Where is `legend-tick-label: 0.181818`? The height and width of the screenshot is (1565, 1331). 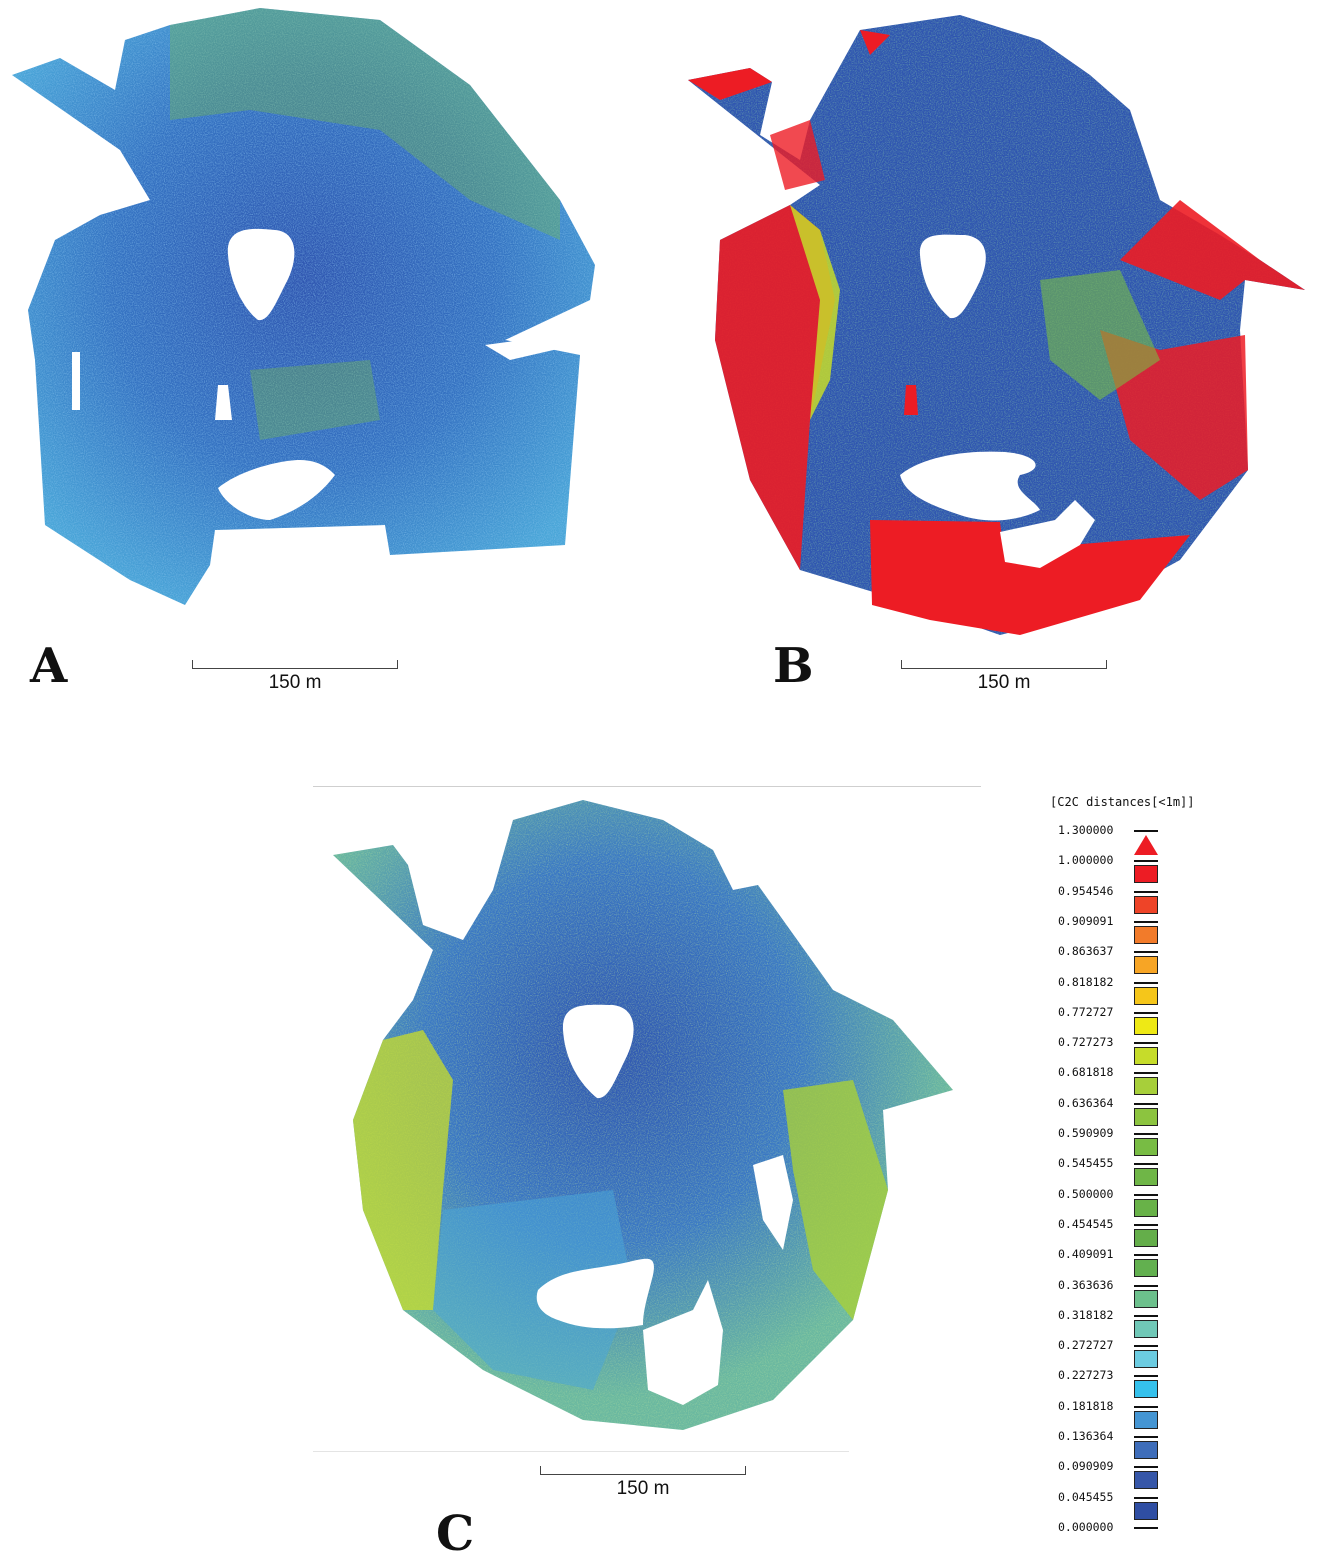 legend-tick-label: 0.181818 is located at coordinates (1086, 1405).